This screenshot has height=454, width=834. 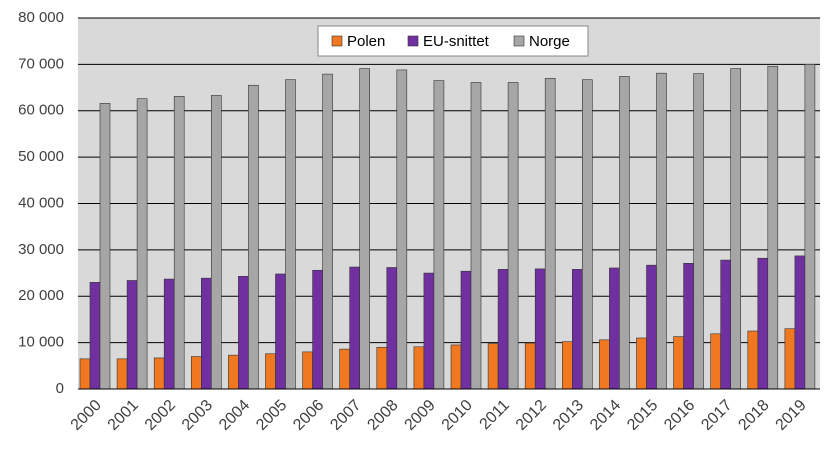 I want to click on x-tick-label: 2015, so click(x=642, y=415).